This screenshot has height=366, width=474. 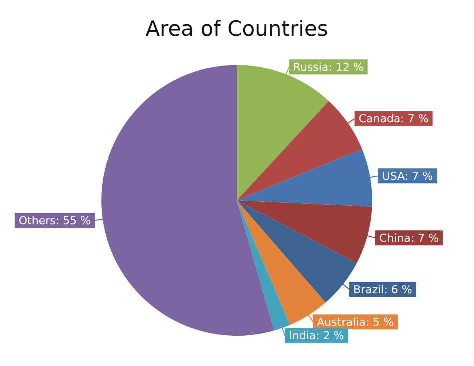 What do you see at coordinates (409, 238) in the screenshot?
I see `slice-label: China: 7 %` at bounding box center [409, 238].